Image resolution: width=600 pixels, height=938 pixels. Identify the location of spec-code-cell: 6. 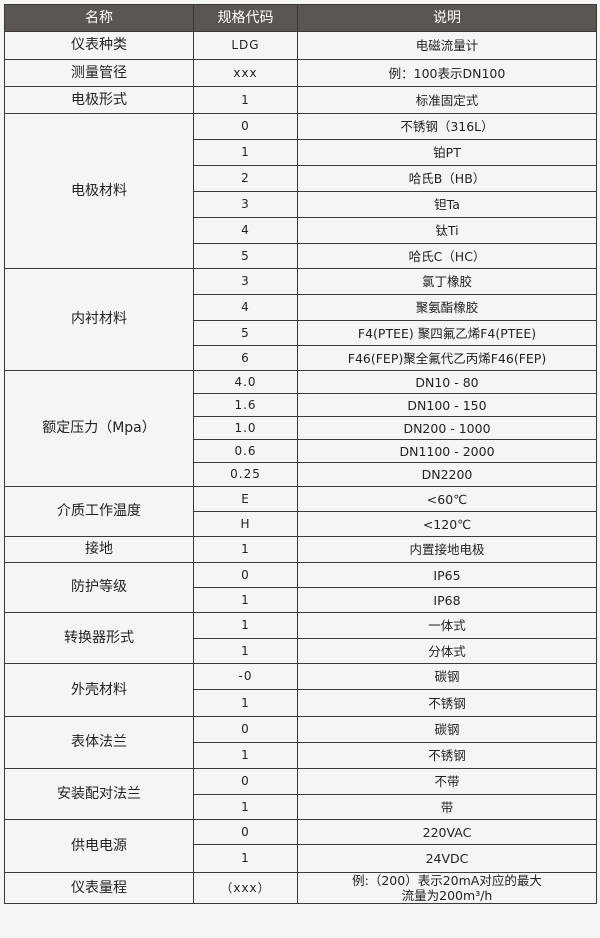
(245, 358).